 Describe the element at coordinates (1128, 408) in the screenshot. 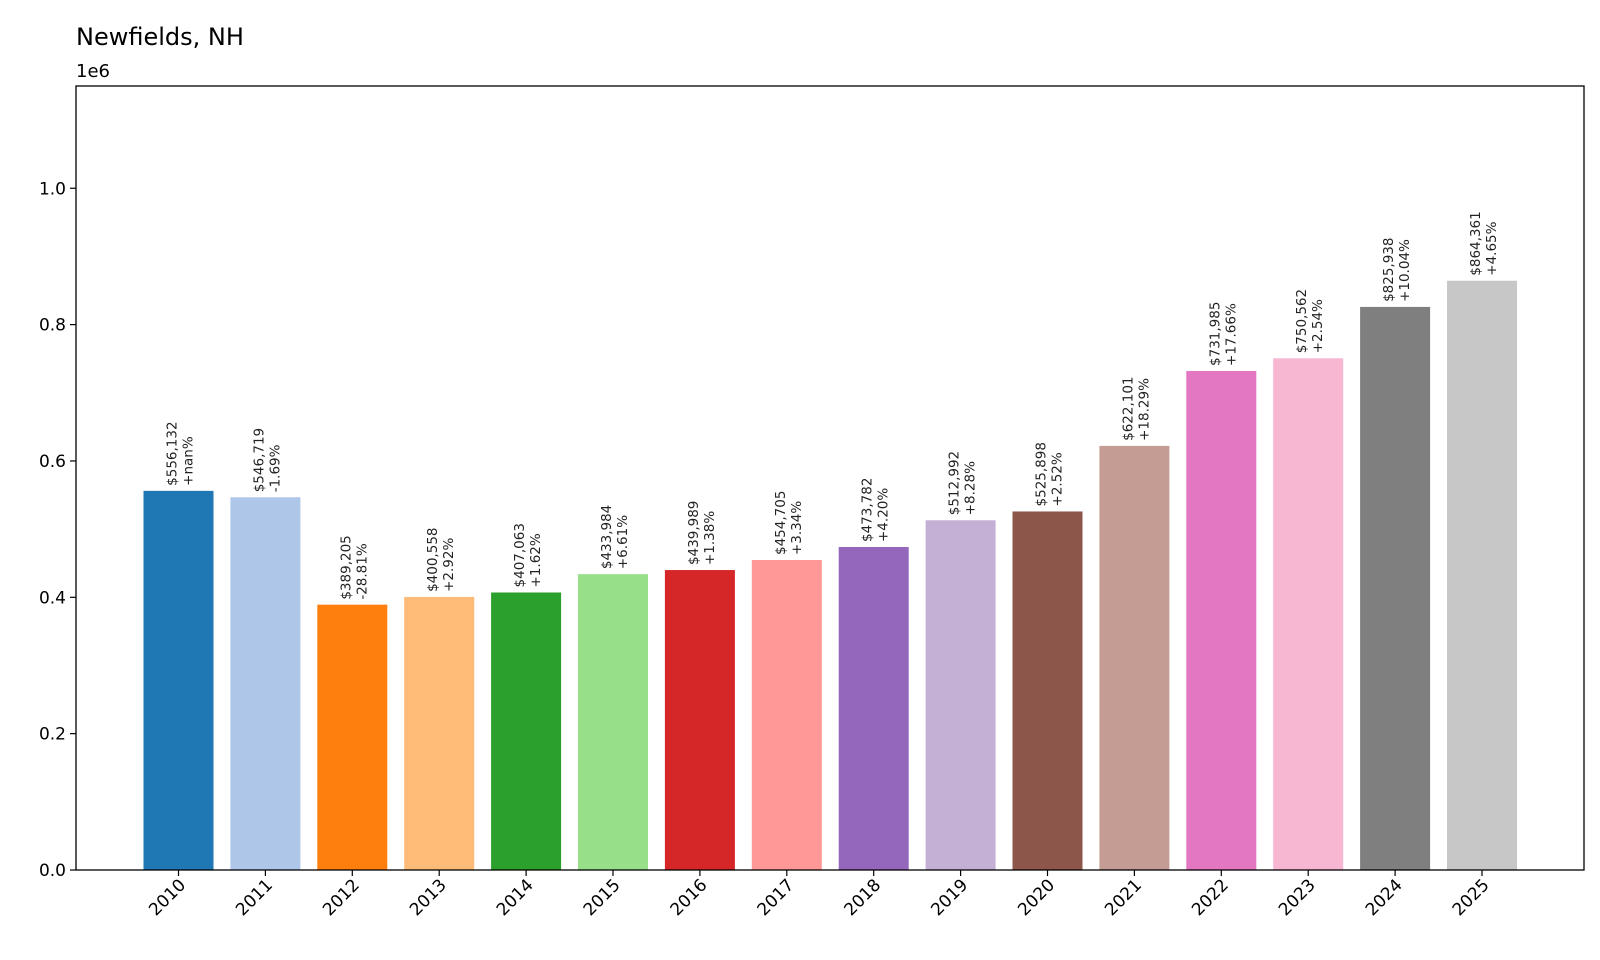

I see `bar-value-label-2021: $622,101` at that location.